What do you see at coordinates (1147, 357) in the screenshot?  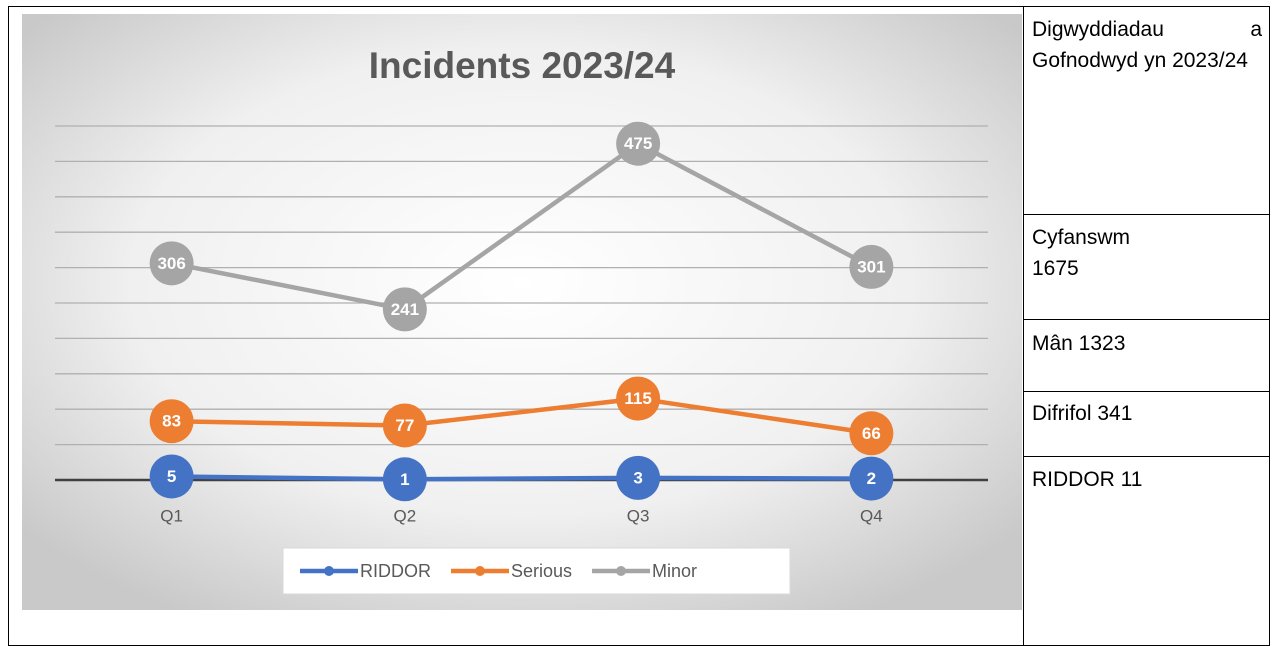 I see `side-cell: Mân 1323` at bounding box center [1147, 357].